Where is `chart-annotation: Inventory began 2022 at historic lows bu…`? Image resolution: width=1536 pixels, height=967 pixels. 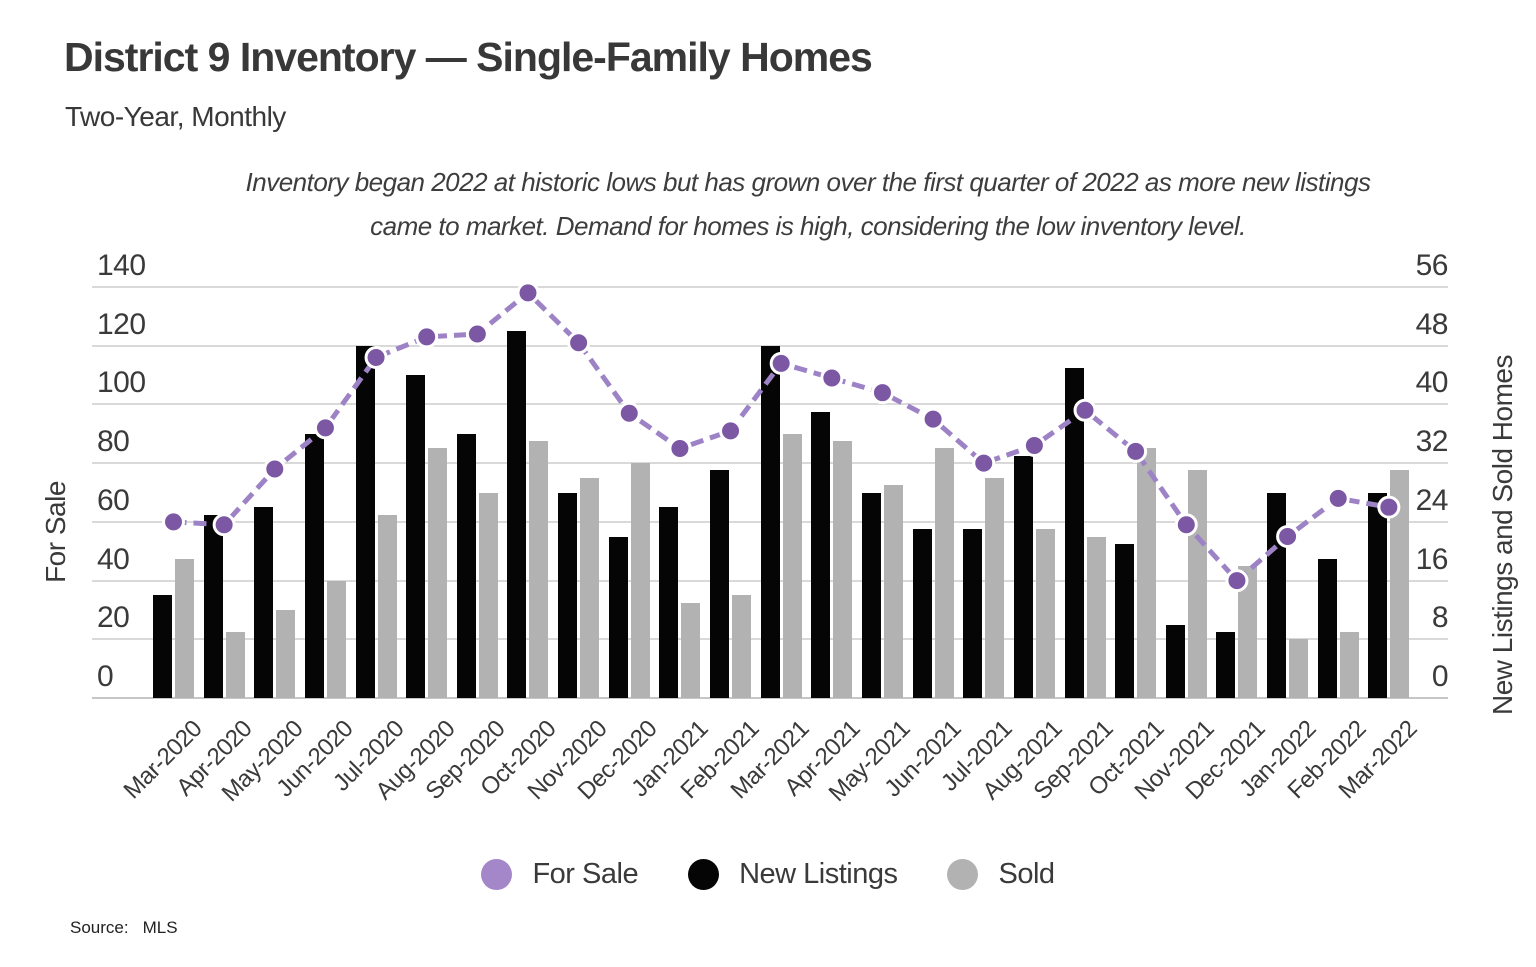 chart-annotation: Inventory began 2022 at historic lows bu… is located at coordinates (808, 204).